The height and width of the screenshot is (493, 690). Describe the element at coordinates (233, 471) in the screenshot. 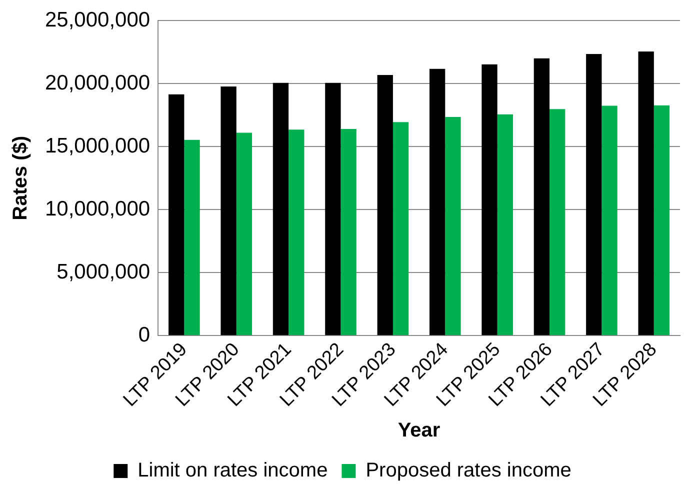

I see `legend-label: Limit on rates income` at that location.